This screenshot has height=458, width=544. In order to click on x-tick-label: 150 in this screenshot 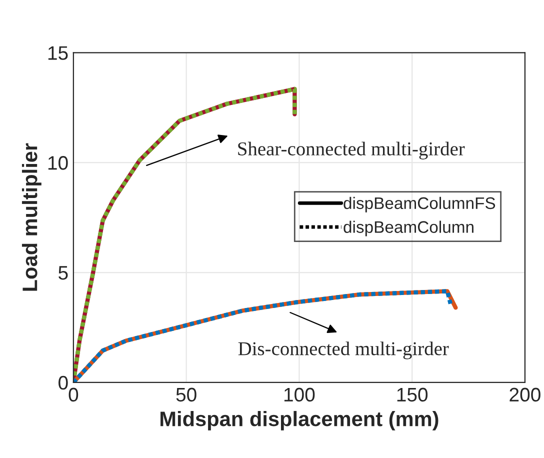, I will do `click(412, 395)`.